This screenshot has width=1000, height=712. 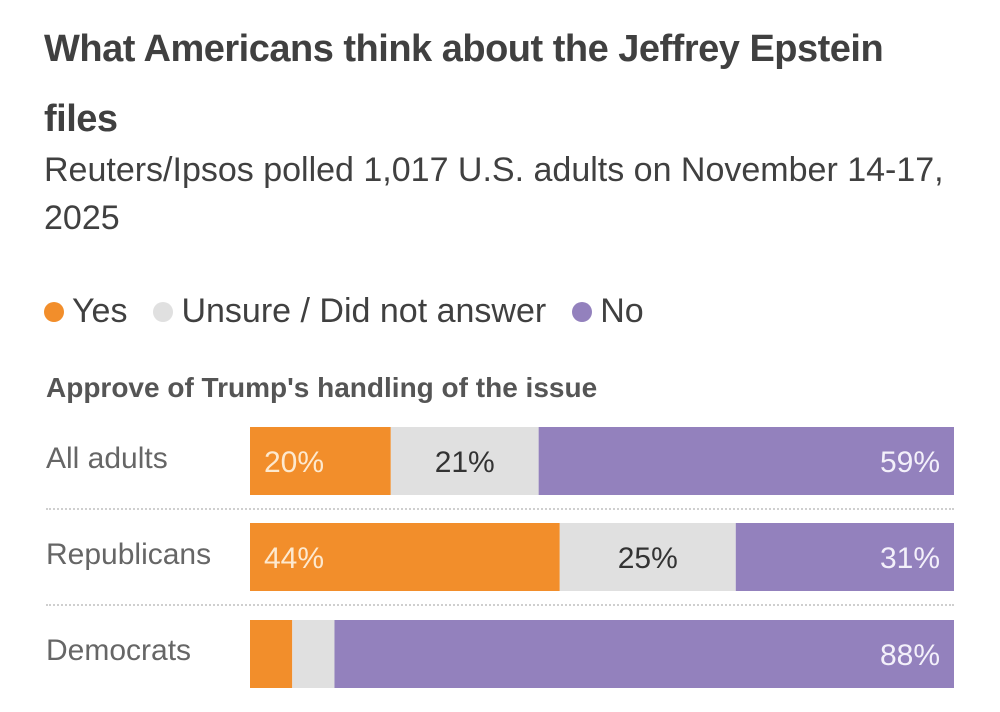 I want to click on legend-label-unsure: Unsure / Did not answer, so click(x=364, y=311).